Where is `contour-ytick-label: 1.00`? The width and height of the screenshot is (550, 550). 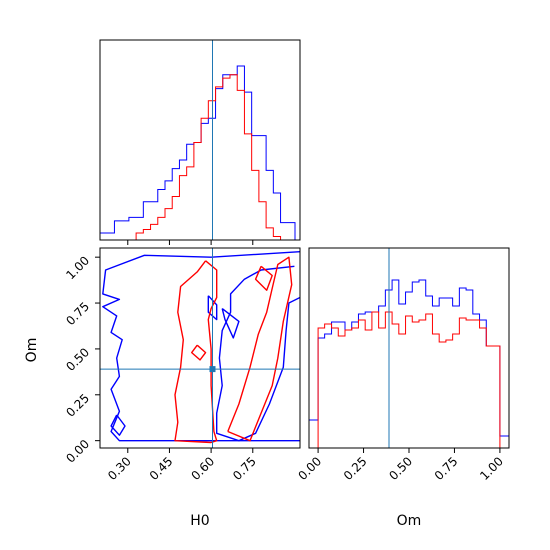 contour-ytick-label: 1.00 is located at coordinates (77, 267).